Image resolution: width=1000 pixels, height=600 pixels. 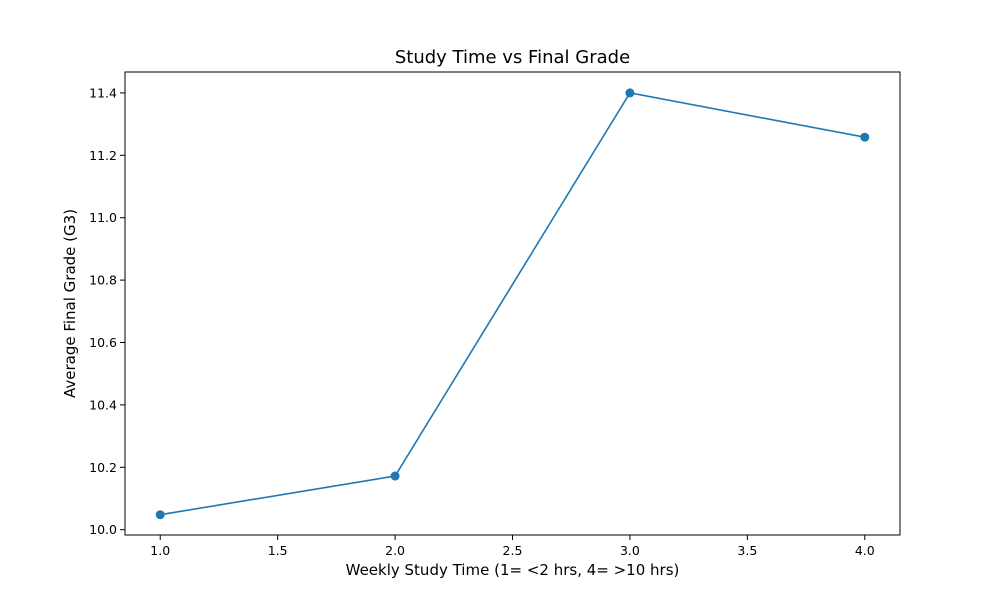 What do you see at coordinates (103, 529) in the screenshot?
I see `y-tick-label: 10.0` at bounding box center [103, 529].